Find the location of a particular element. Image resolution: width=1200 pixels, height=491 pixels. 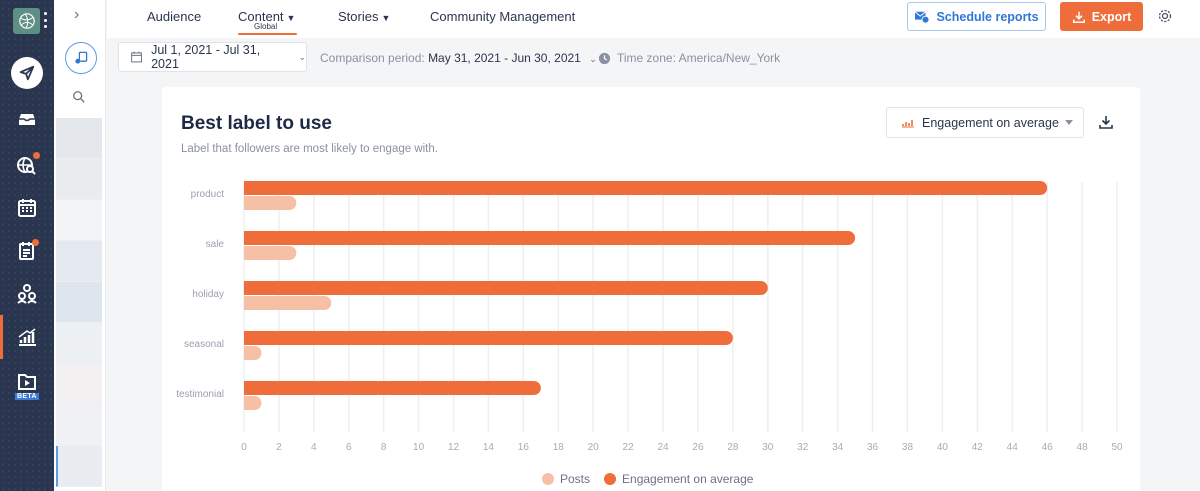

y-category-label: holiday is located at coordinates (208, 294).